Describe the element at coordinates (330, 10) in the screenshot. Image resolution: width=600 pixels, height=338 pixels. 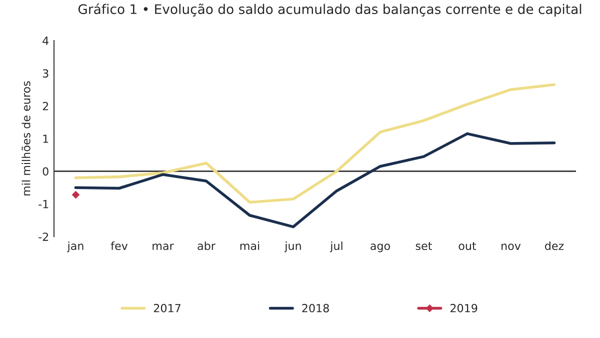
I see `chart-title: Gráfico 1 • Evolução do saldo acumulado das balanças corrente e de capital` at that location.